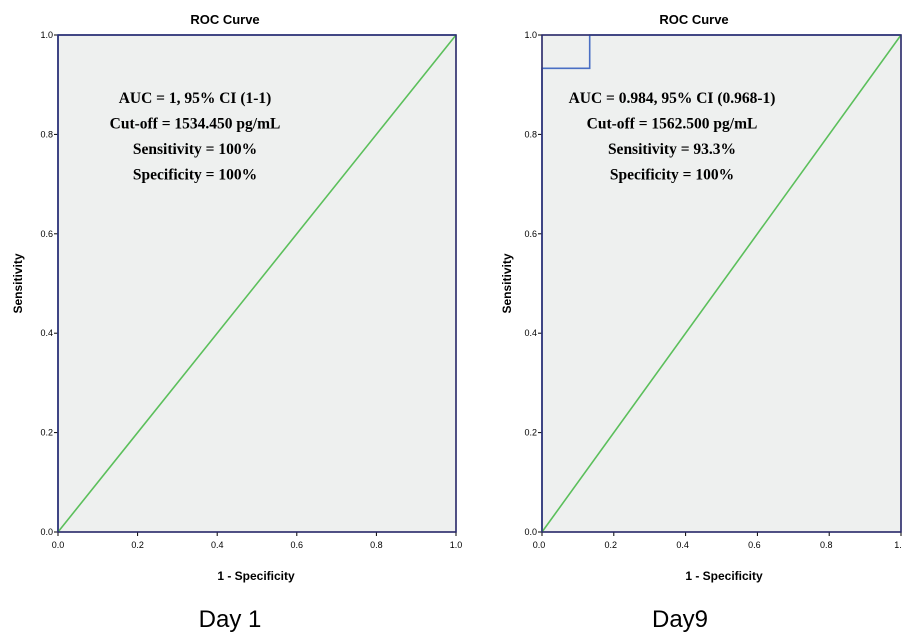 This screenshot has width=905, height=641. What do you see at coordinates (898, 545) in the screenshot?
I see `x-tick-label: 1.` at bounding box center [898, 545].